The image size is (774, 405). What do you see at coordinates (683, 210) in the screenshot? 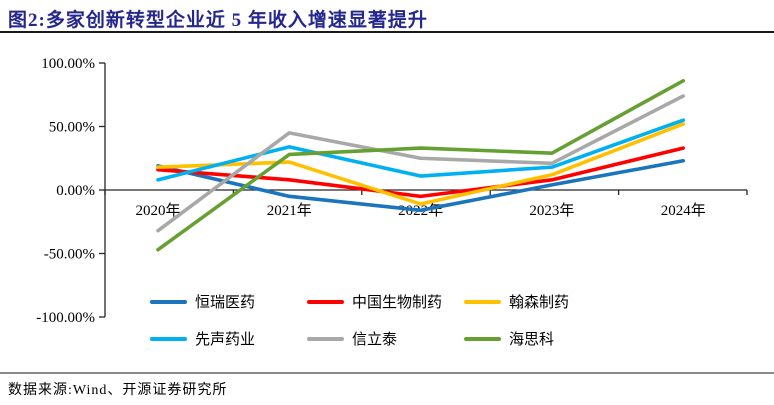
I see `x-tick-label: 2024年` at bounding box center [683, 210].